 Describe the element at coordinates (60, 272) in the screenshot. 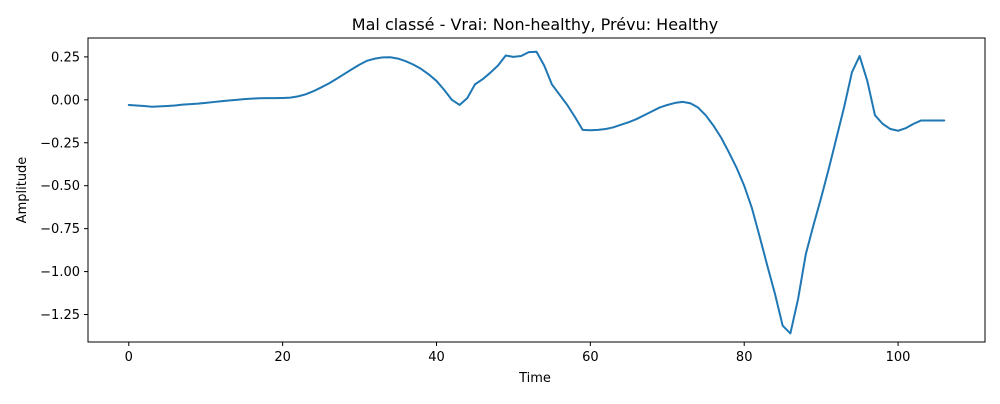

I see `y-tick-label: −1.00` at that location.